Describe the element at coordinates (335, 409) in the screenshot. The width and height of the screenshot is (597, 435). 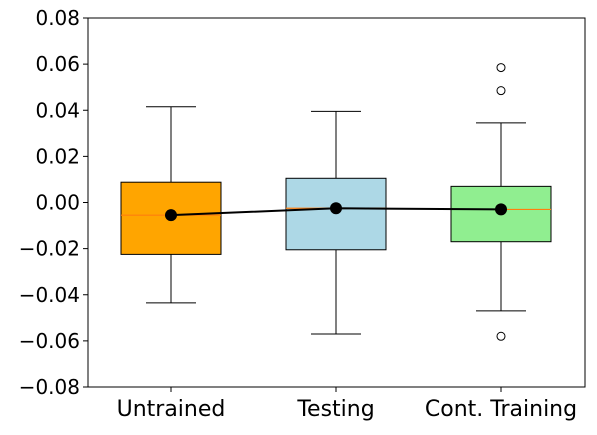
I see `x-tick-label: Testing` at that location.